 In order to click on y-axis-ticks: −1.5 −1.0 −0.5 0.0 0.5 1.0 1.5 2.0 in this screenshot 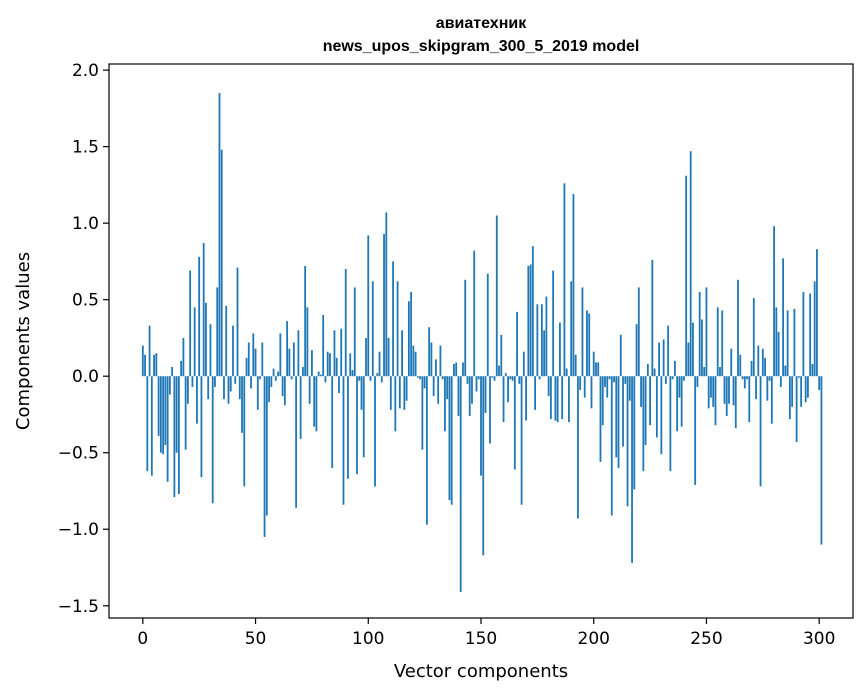, I will do `click(83, 339)`.